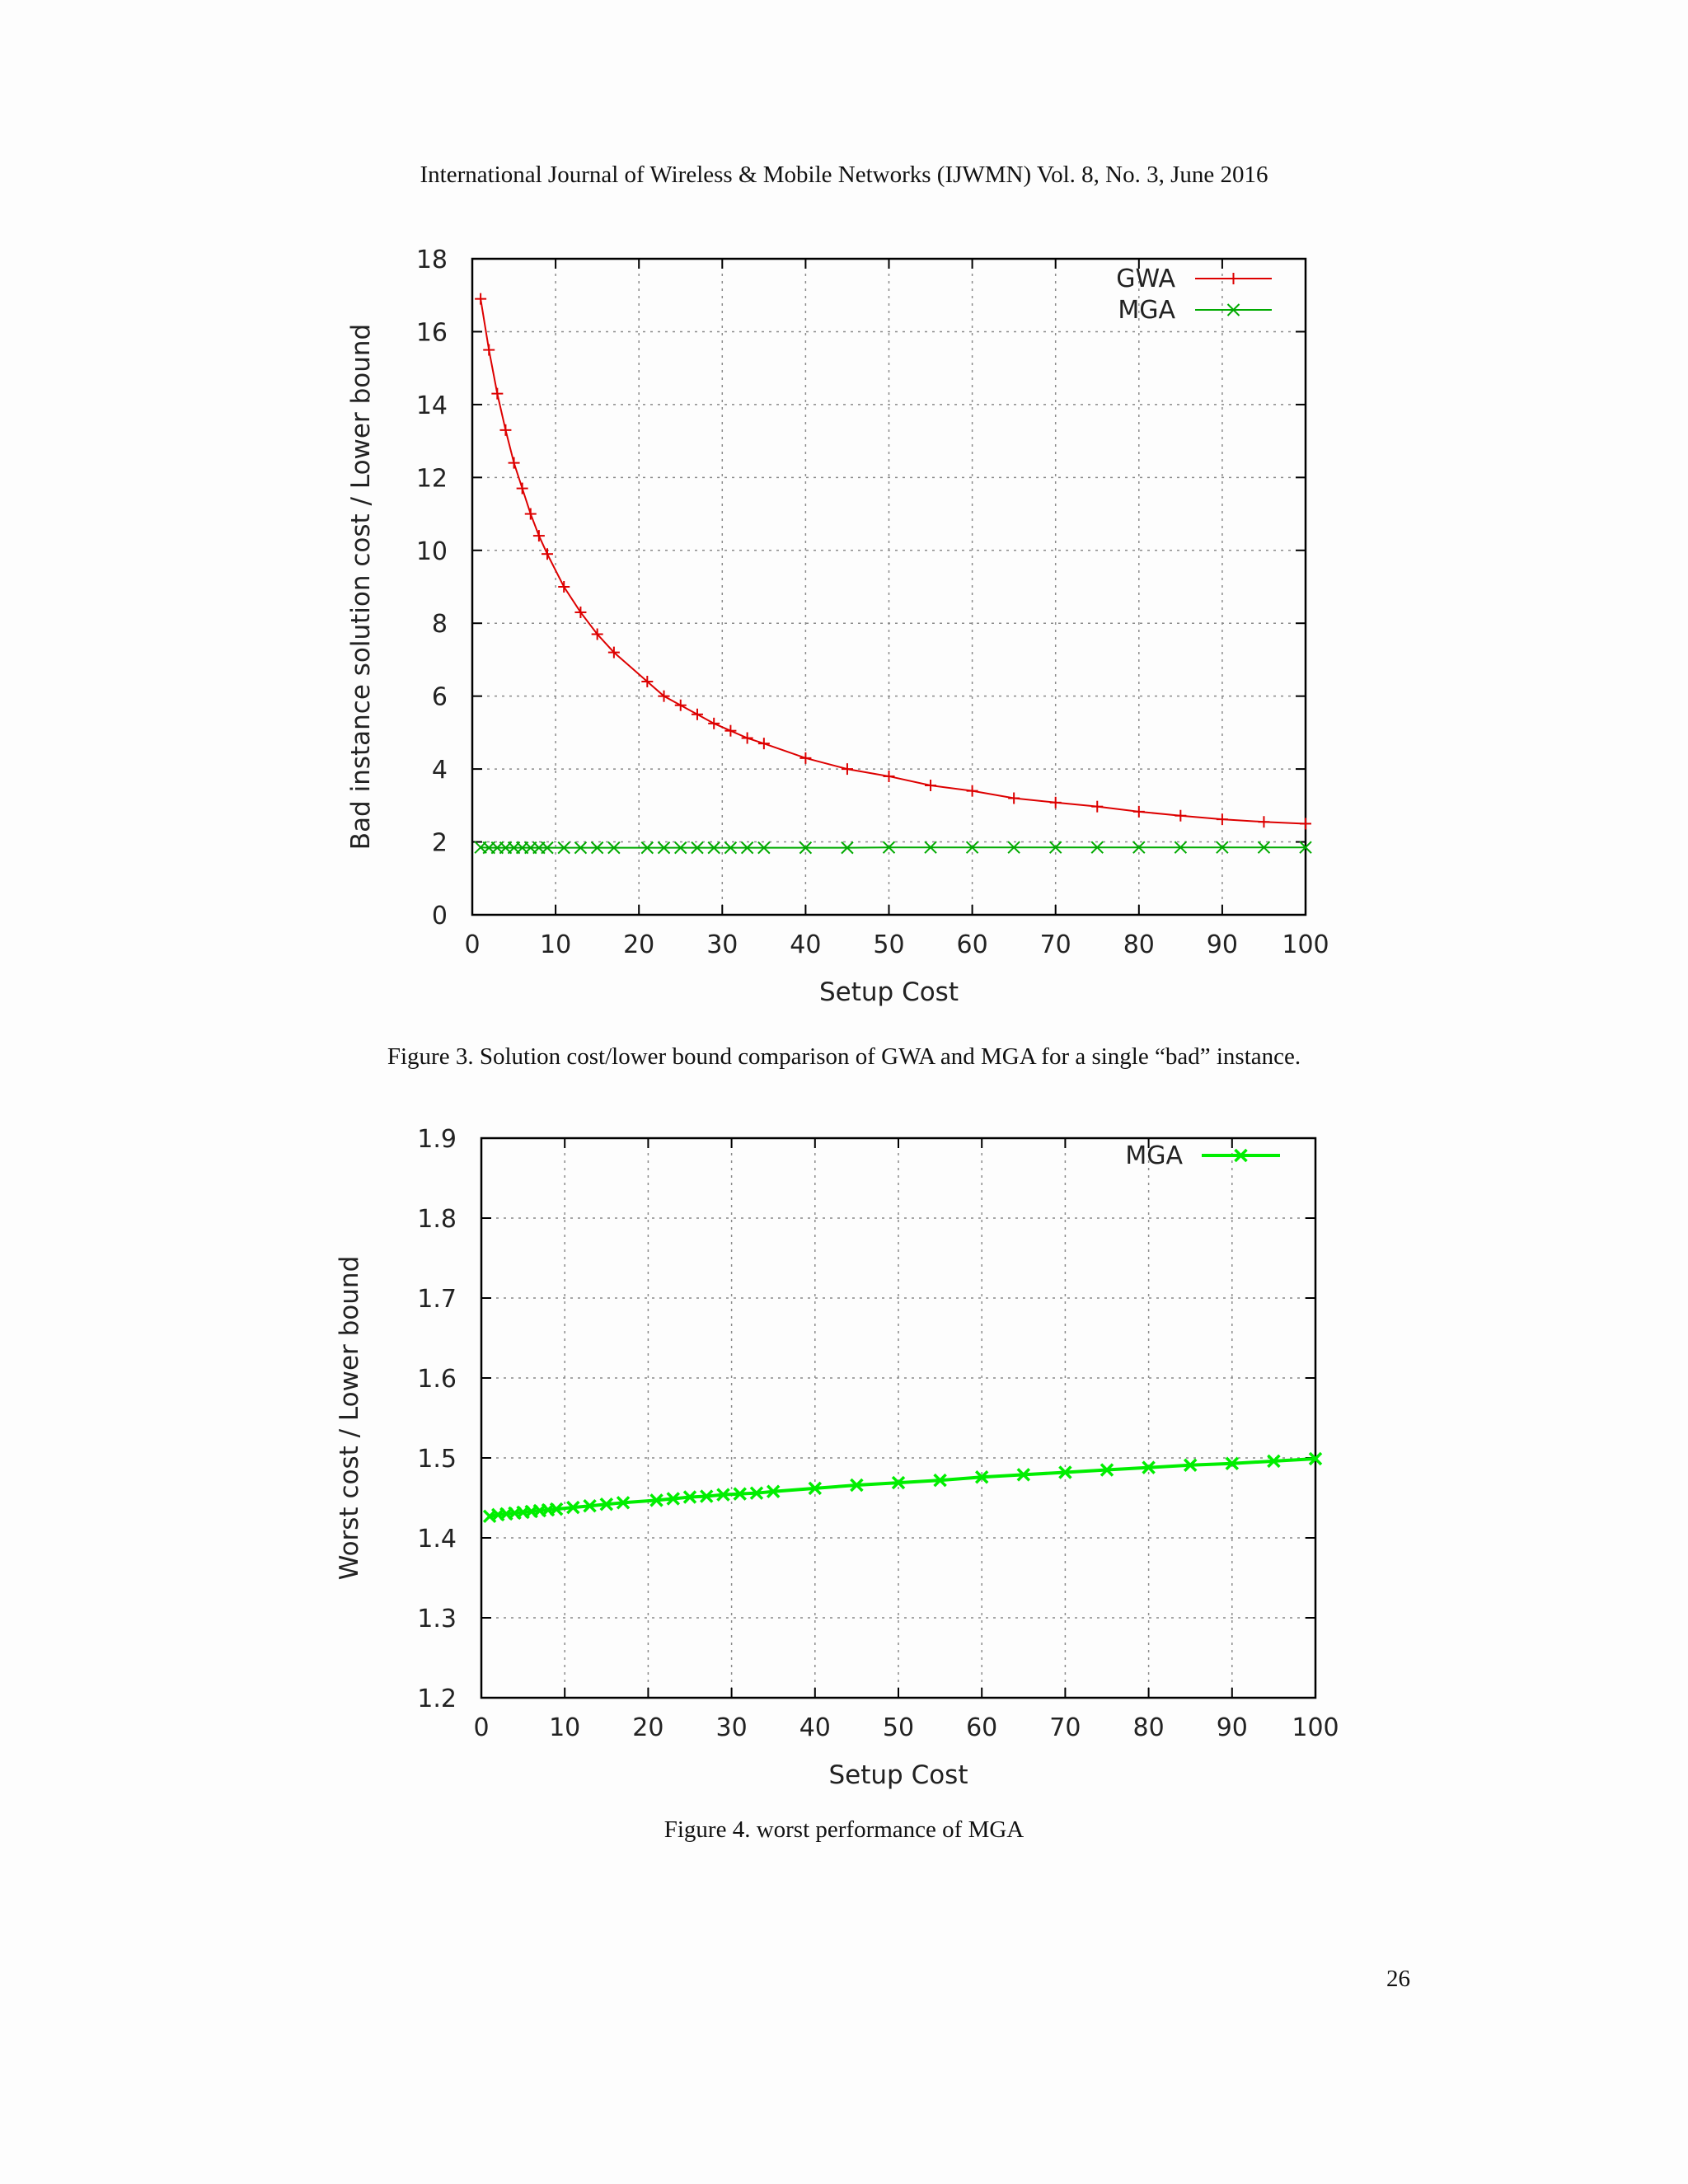  What do you see at coordinates (437, 1699) in the screenshot?
I see `y-tick-label: 1.2` at bounding box center [437, 1699].